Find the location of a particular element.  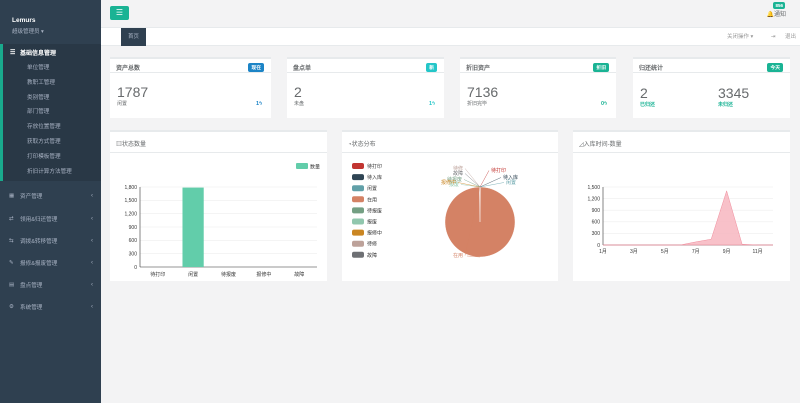

card-title: 状态数量 is located at coordinates (134, 145).